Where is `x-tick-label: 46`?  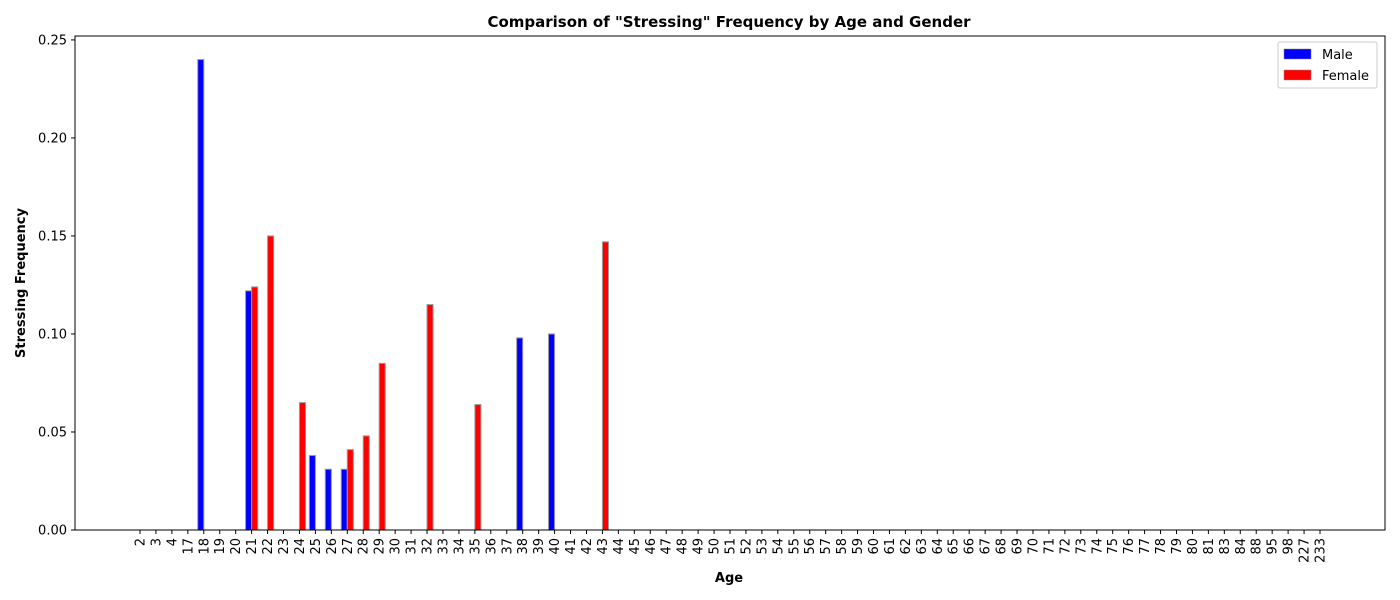
x-tick-label: 46 is located at coordinates (651, 546).